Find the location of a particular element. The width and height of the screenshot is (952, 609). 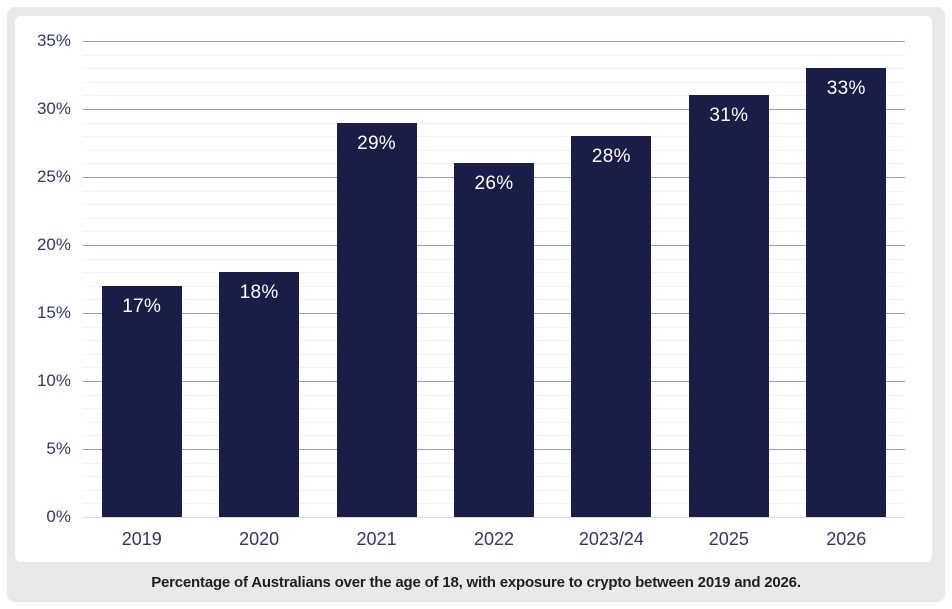

major-gridline: 35% is located at coordinates (471, 40).